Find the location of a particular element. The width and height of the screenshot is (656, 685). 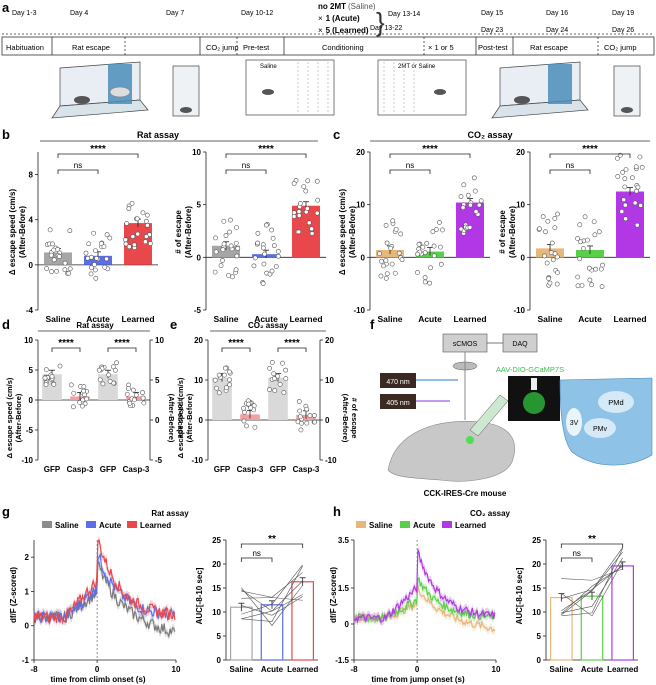

day-label: Day 23 is located at coordinates (492, 30).